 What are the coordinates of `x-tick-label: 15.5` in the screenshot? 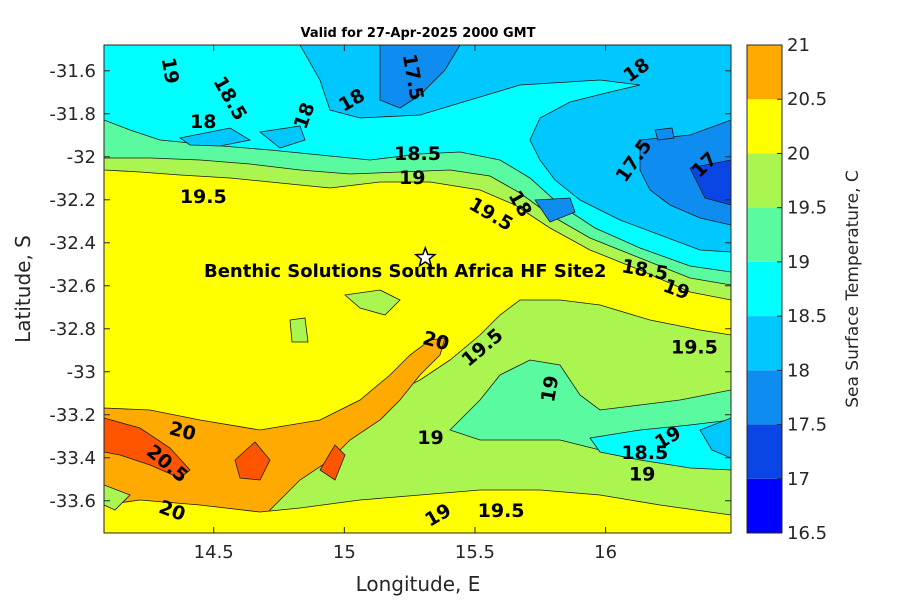 It's located at (475, 552).